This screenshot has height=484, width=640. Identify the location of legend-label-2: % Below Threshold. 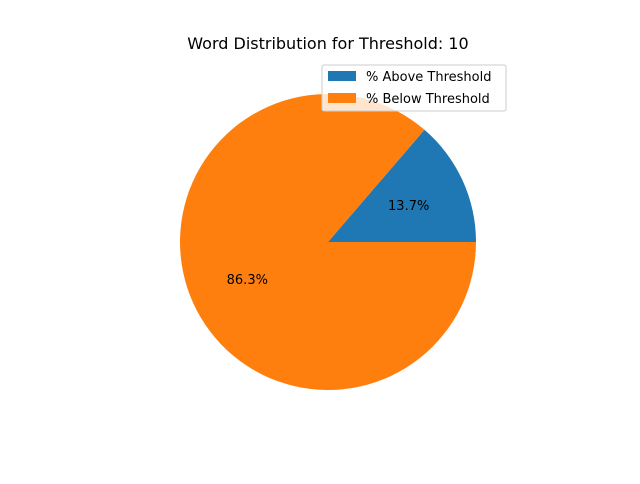
(428, 99).